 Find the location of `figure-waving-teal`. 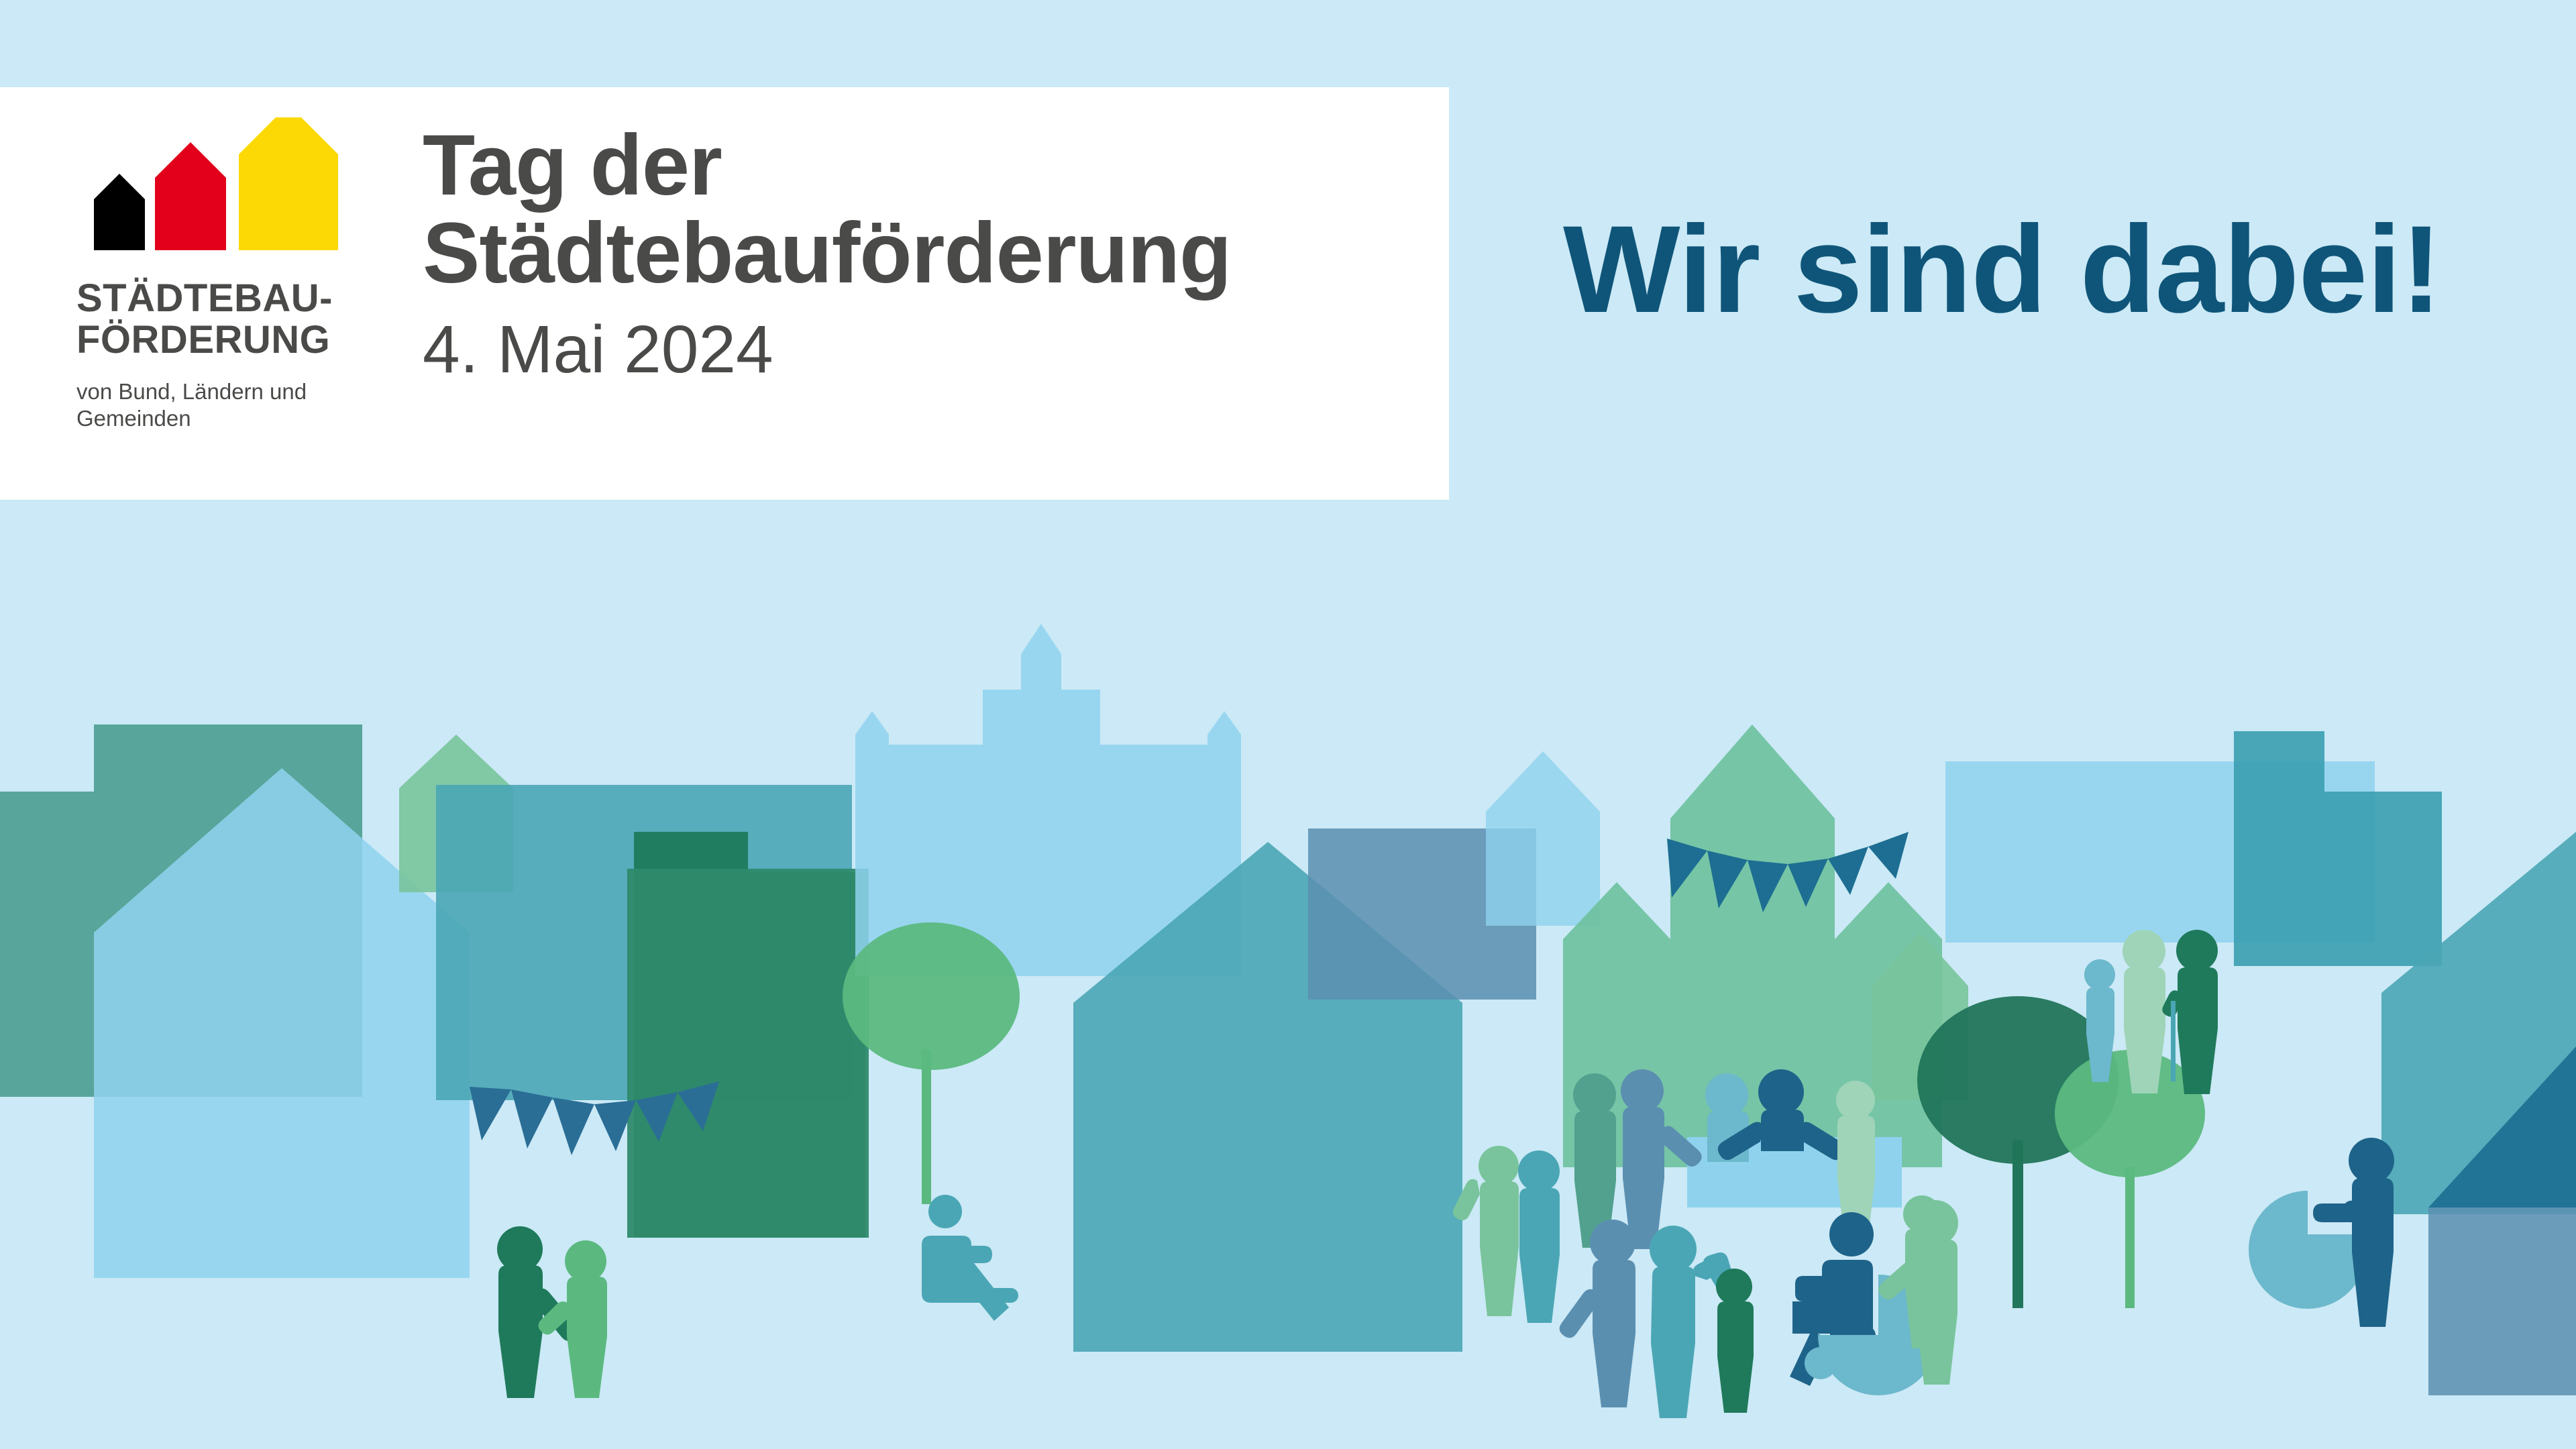

figure-waving-teal is located at coordinates (1539, 1236).